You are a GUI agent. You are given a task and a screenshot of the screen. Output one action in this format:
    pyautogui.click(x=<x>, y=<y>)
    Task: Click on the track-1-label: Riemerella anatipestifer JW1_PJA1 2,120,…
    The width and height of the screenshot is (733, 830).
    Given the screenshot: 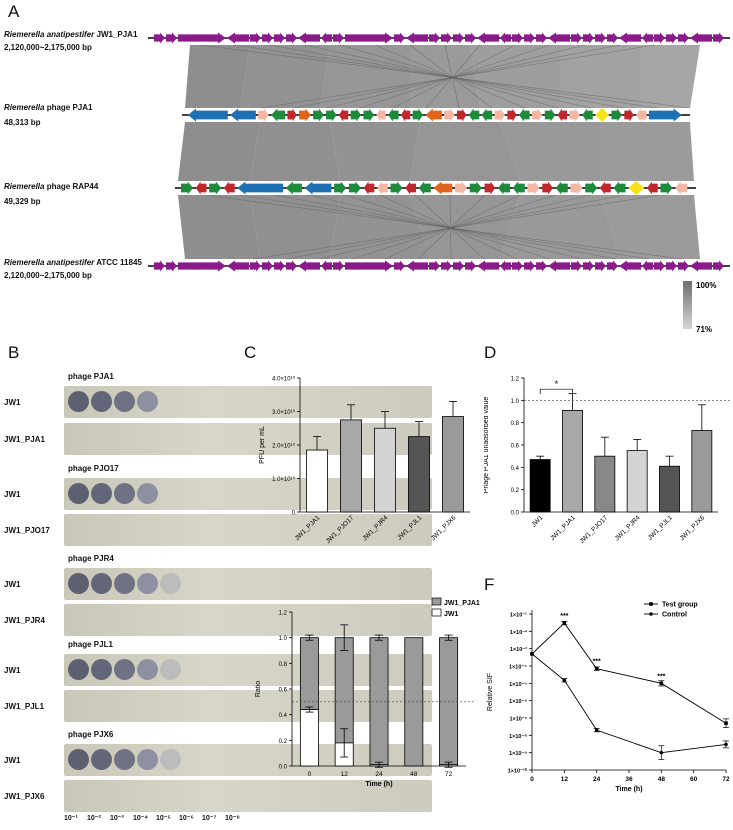 What is the action you would take?
    pyautogui.click(x=71, y=41)
    